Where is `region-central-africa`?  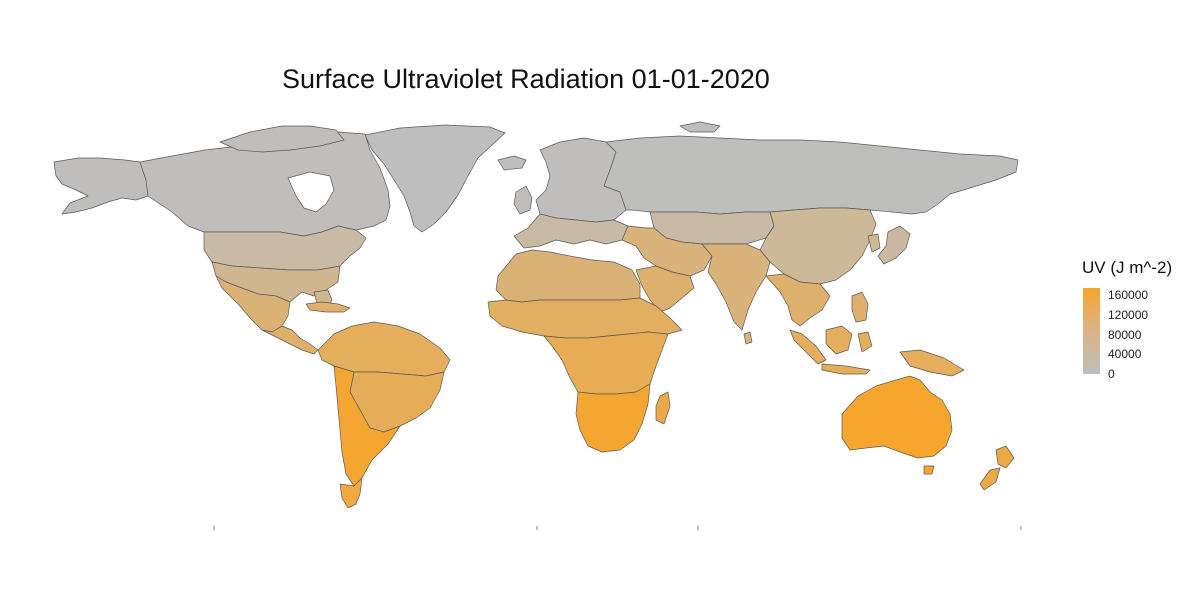 region-central-africa is located at coordinates (606, 363).